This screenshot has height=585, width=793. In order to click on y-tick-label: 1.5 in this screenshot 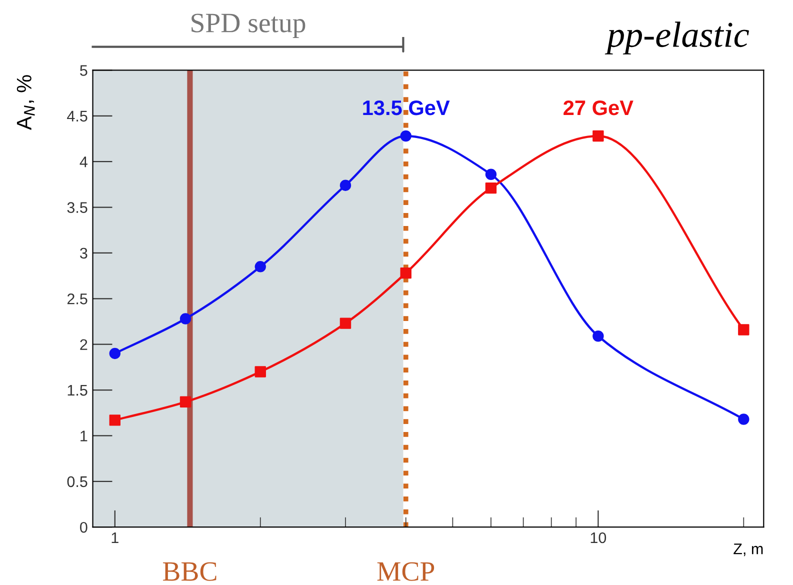, I will do `click(78, 390)`.